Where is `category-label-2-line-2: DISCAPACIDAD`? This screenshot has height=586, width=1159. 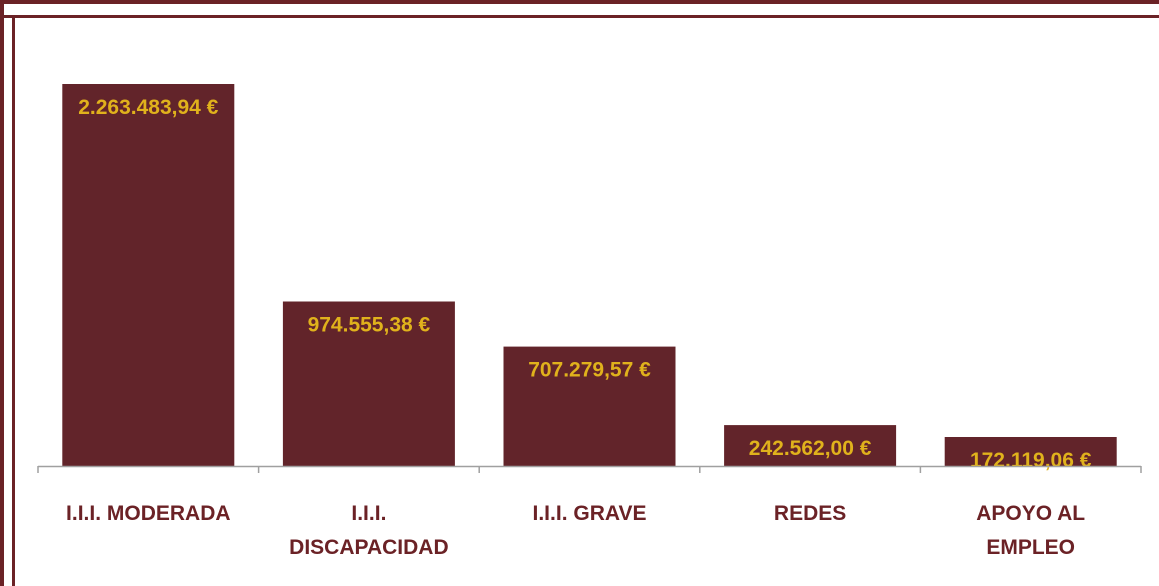 category-label-2-line-2: DISCAPACIDAD is located at coordinates (368, 547).